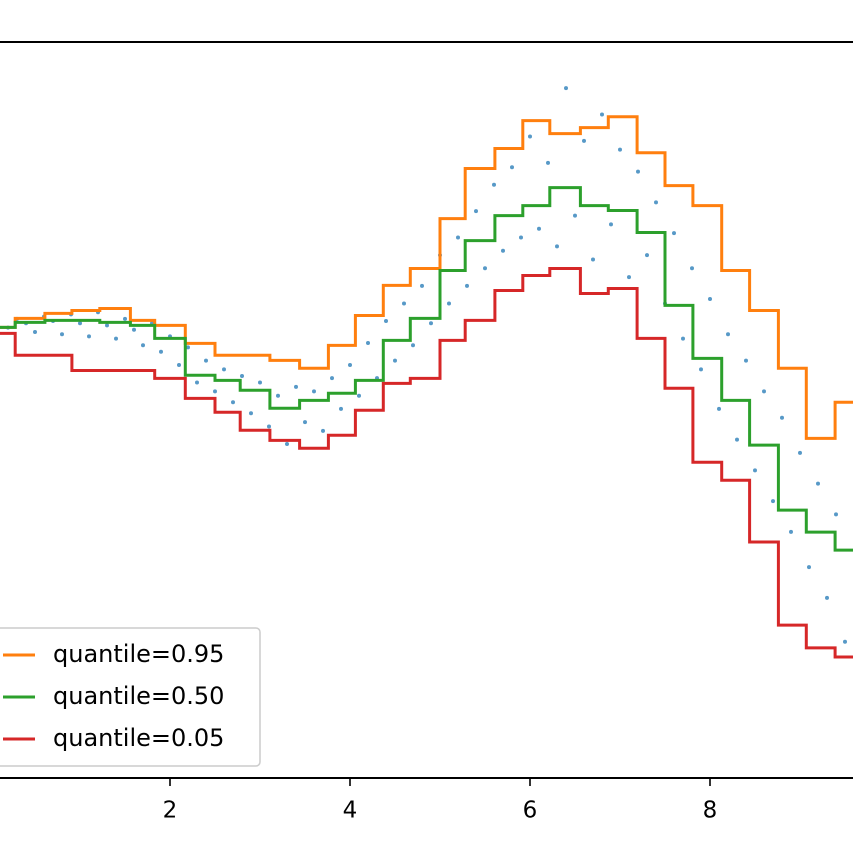  Describe the element at coordinates (530, 811) in the screenshot. I see `x-tick-label: 6` at that location.